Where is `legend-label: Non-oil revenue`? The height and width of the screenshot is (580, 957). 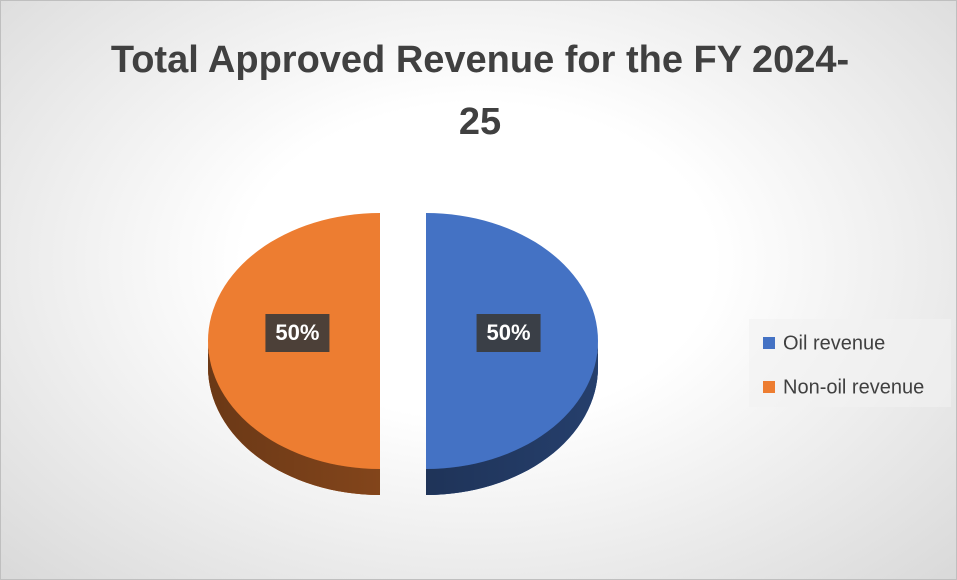 legend-label: Non-oil revenue is located at coordinates (853, 387).